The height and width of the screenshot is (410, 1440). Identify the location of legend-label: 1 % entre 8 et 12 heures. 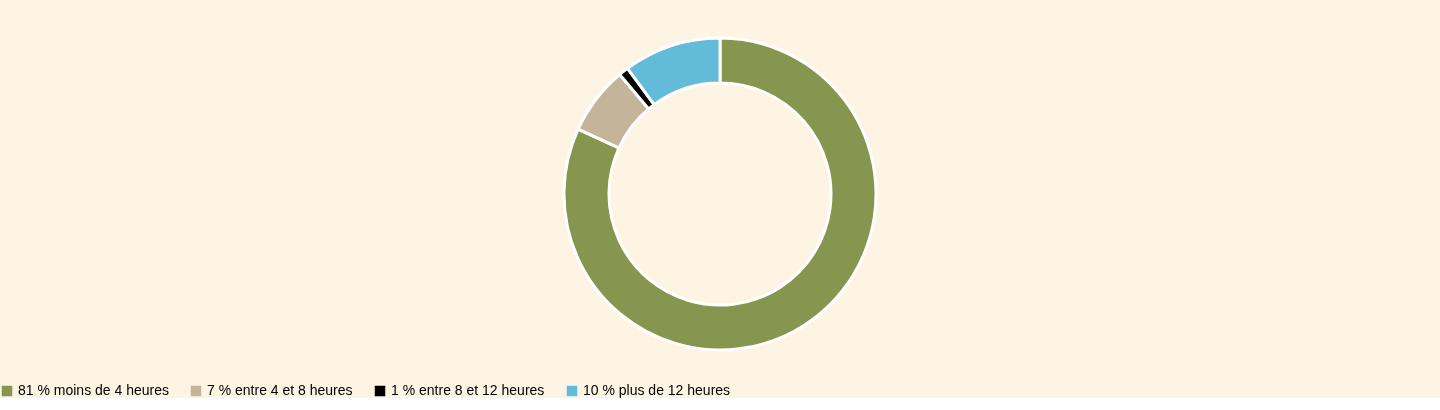
(468, 390).